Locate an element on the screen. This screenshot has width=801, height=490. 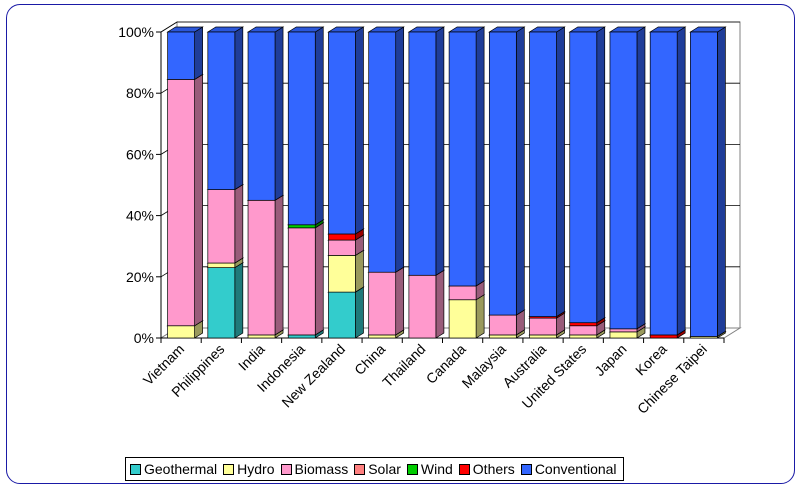
bar-malaysia-biomass-front is located at coordinates (502, 325).